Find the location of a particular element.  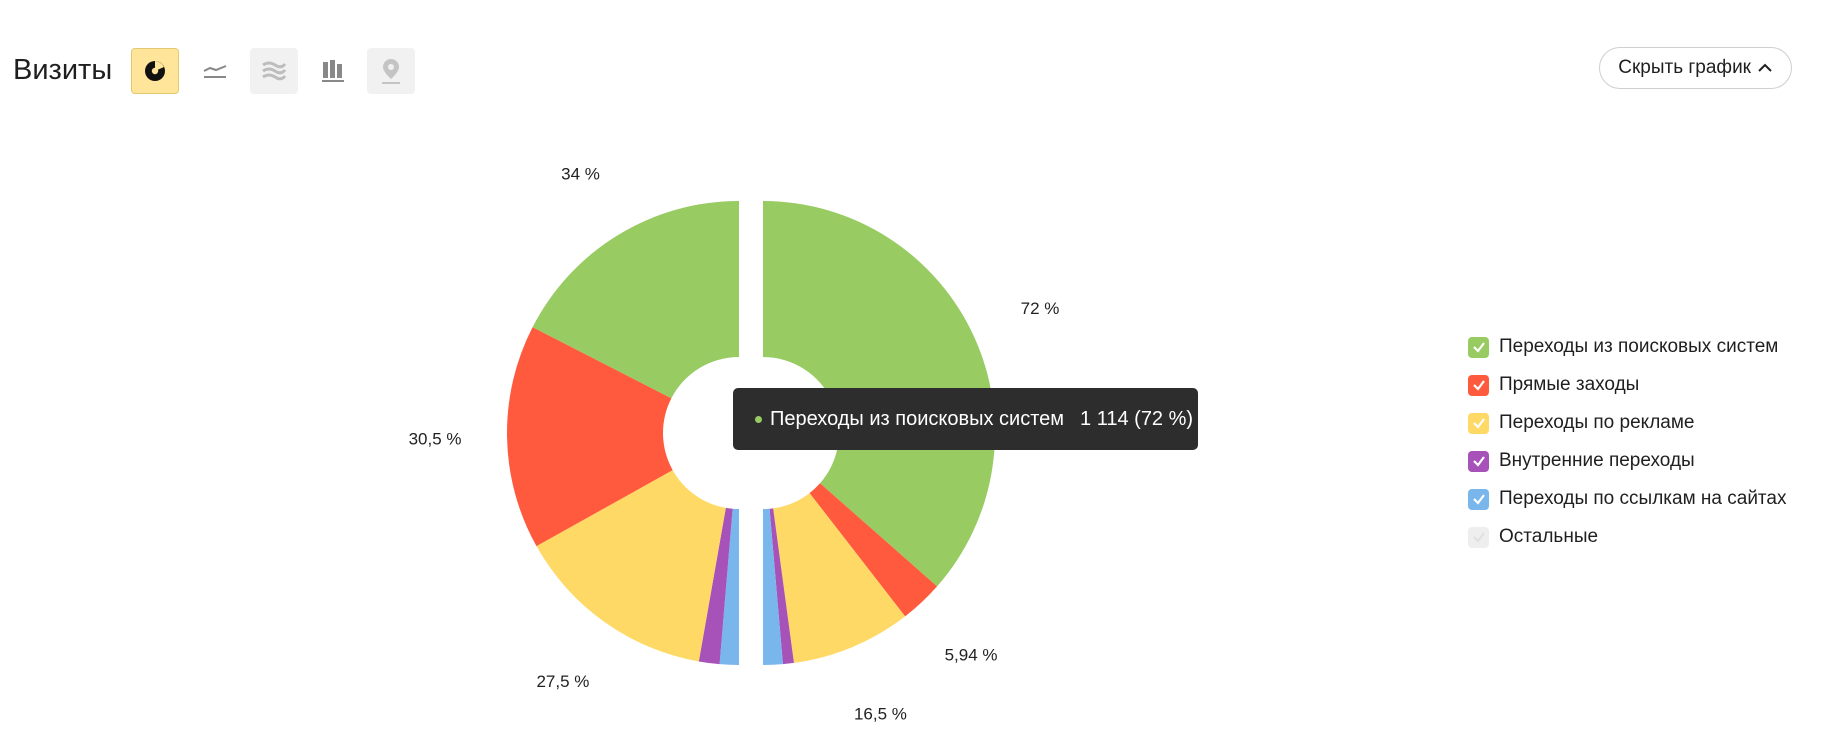

pie-percent-label: 5,94 % is located at coordinates (971, 655).